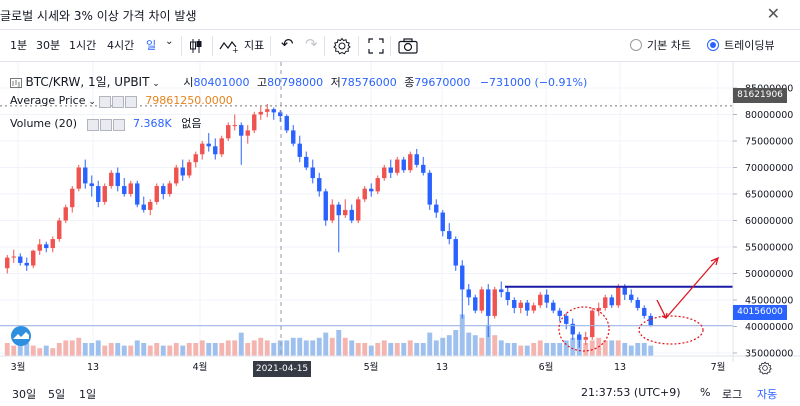 Image resolution: width=800 pixels, height=406 pixels. Describe the element at coordinates (713, 45) in the screenshot. I see `tradingview-radio` at that location.